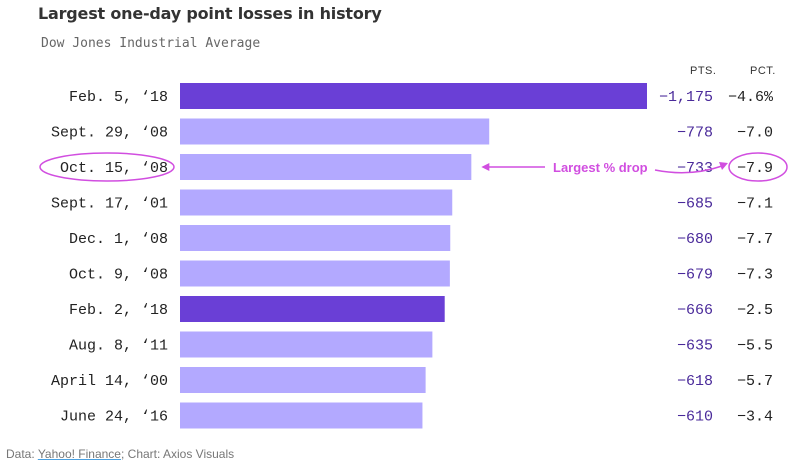 This screenshot has width=800, height=471. I want to click on pct-value-label: −7.9, so click(755, 168).